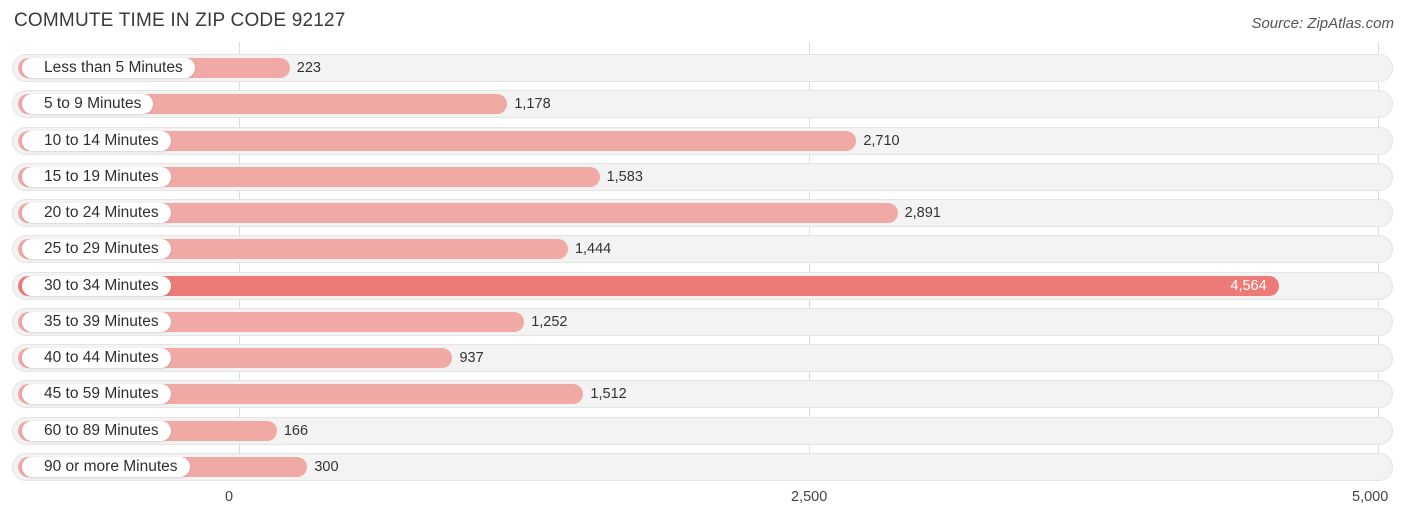  I want to click on category-label: 40 to 44 Minutes, so click(96, 358).